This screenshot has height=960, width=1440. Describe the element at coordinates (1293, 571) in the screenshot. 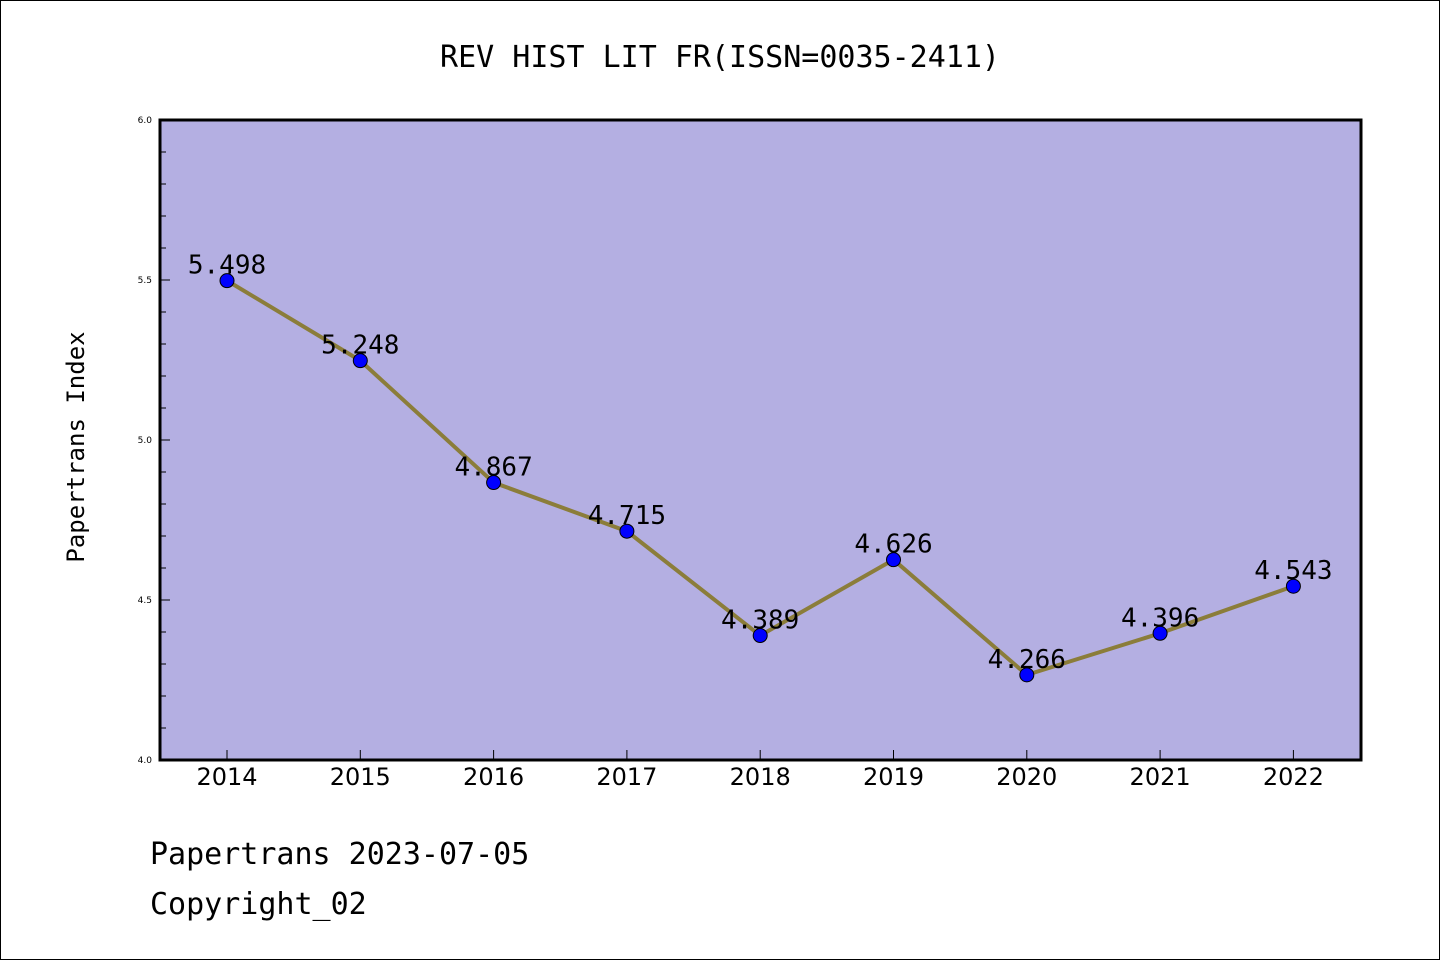

I see `data-label: 4.543` at that location.